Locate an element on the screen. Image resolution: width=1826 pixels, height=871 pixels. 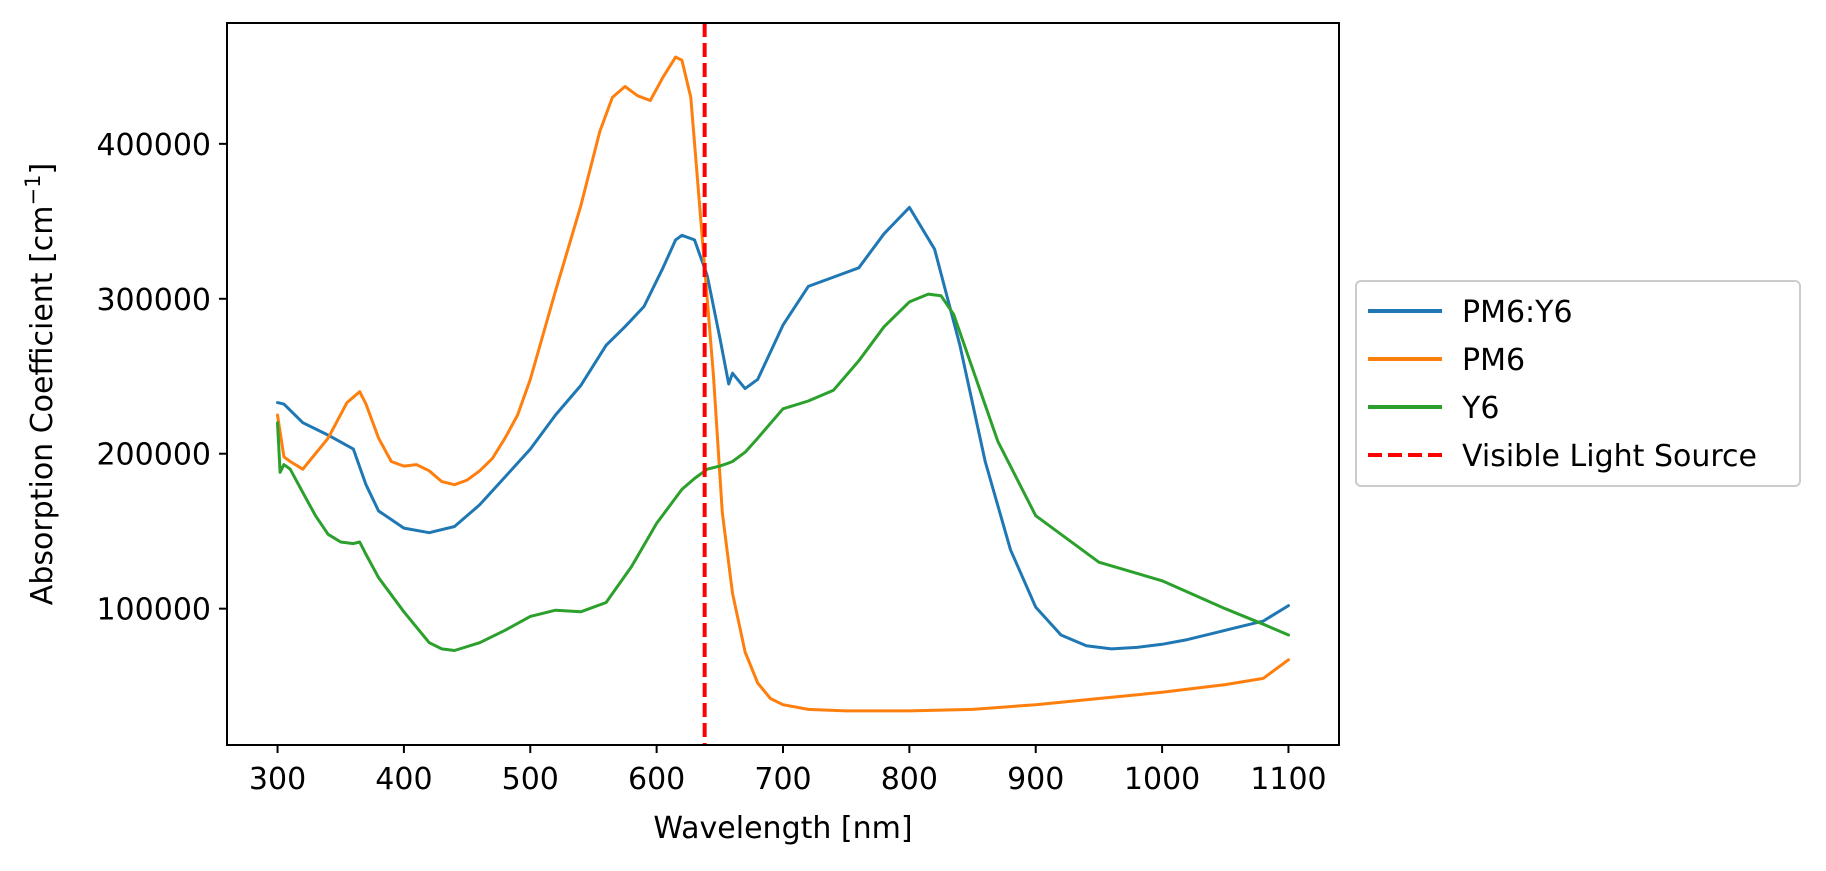
y-axis: 100000 200000 300000 400000 is located at coordinates (161, 378).